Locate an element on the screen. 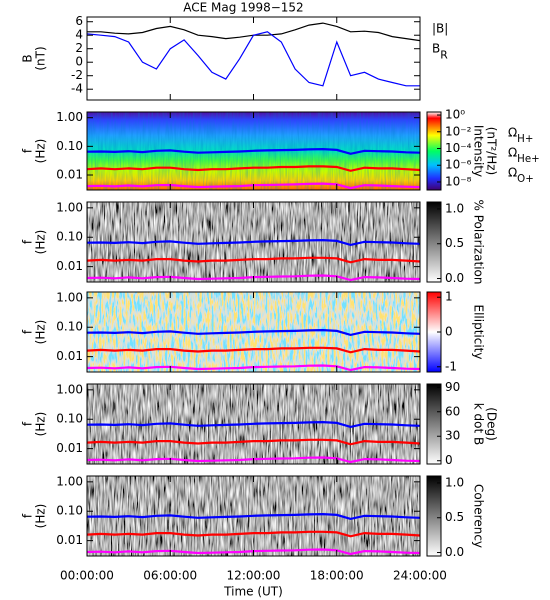  x-tick-label: 00:00:00 is located at coordinates (87, 576).